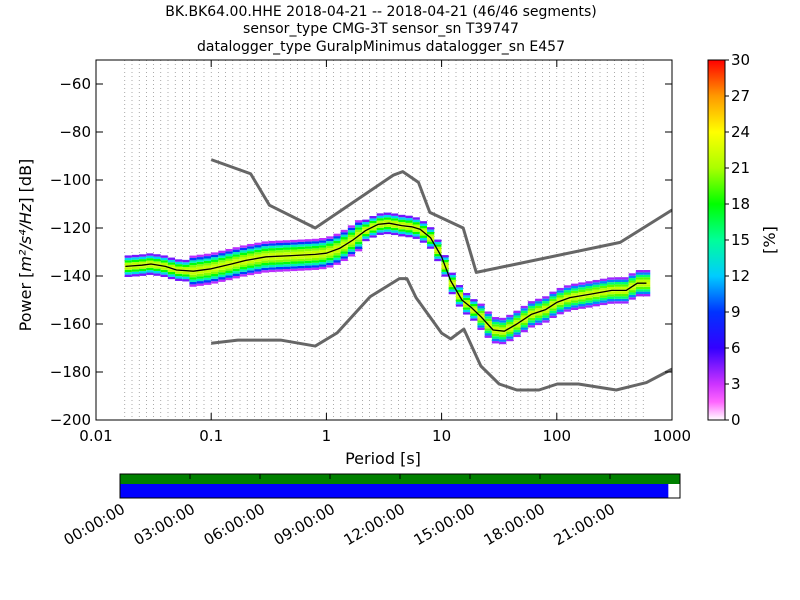 The width and height of the screenshot is (800, 600). I want to click on y-tick-label: −200, so click(70, 420).